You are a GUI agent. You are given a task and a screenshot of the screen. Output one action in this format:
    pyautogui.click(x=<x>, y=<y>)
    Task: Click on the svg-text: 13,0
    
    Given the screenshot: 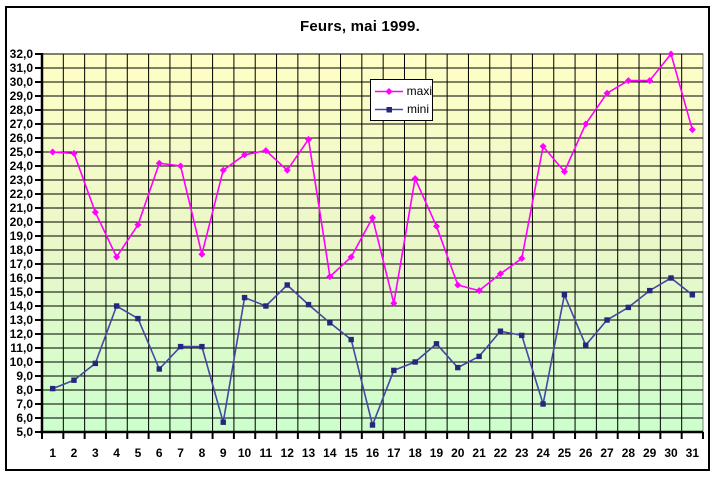 What is the action you would take?
    pyautogui.click(x=22, y=320)
    